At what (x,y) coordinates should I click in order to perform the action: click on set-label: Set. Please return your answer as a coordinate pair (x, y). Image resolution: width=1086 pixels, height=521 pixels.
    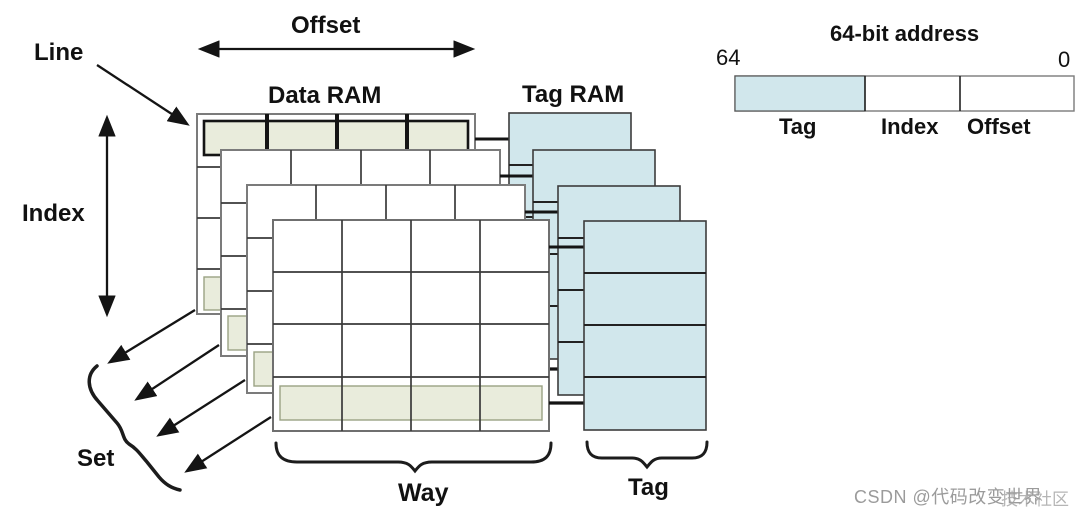
    Looking at the image, I should click on (96, 458).